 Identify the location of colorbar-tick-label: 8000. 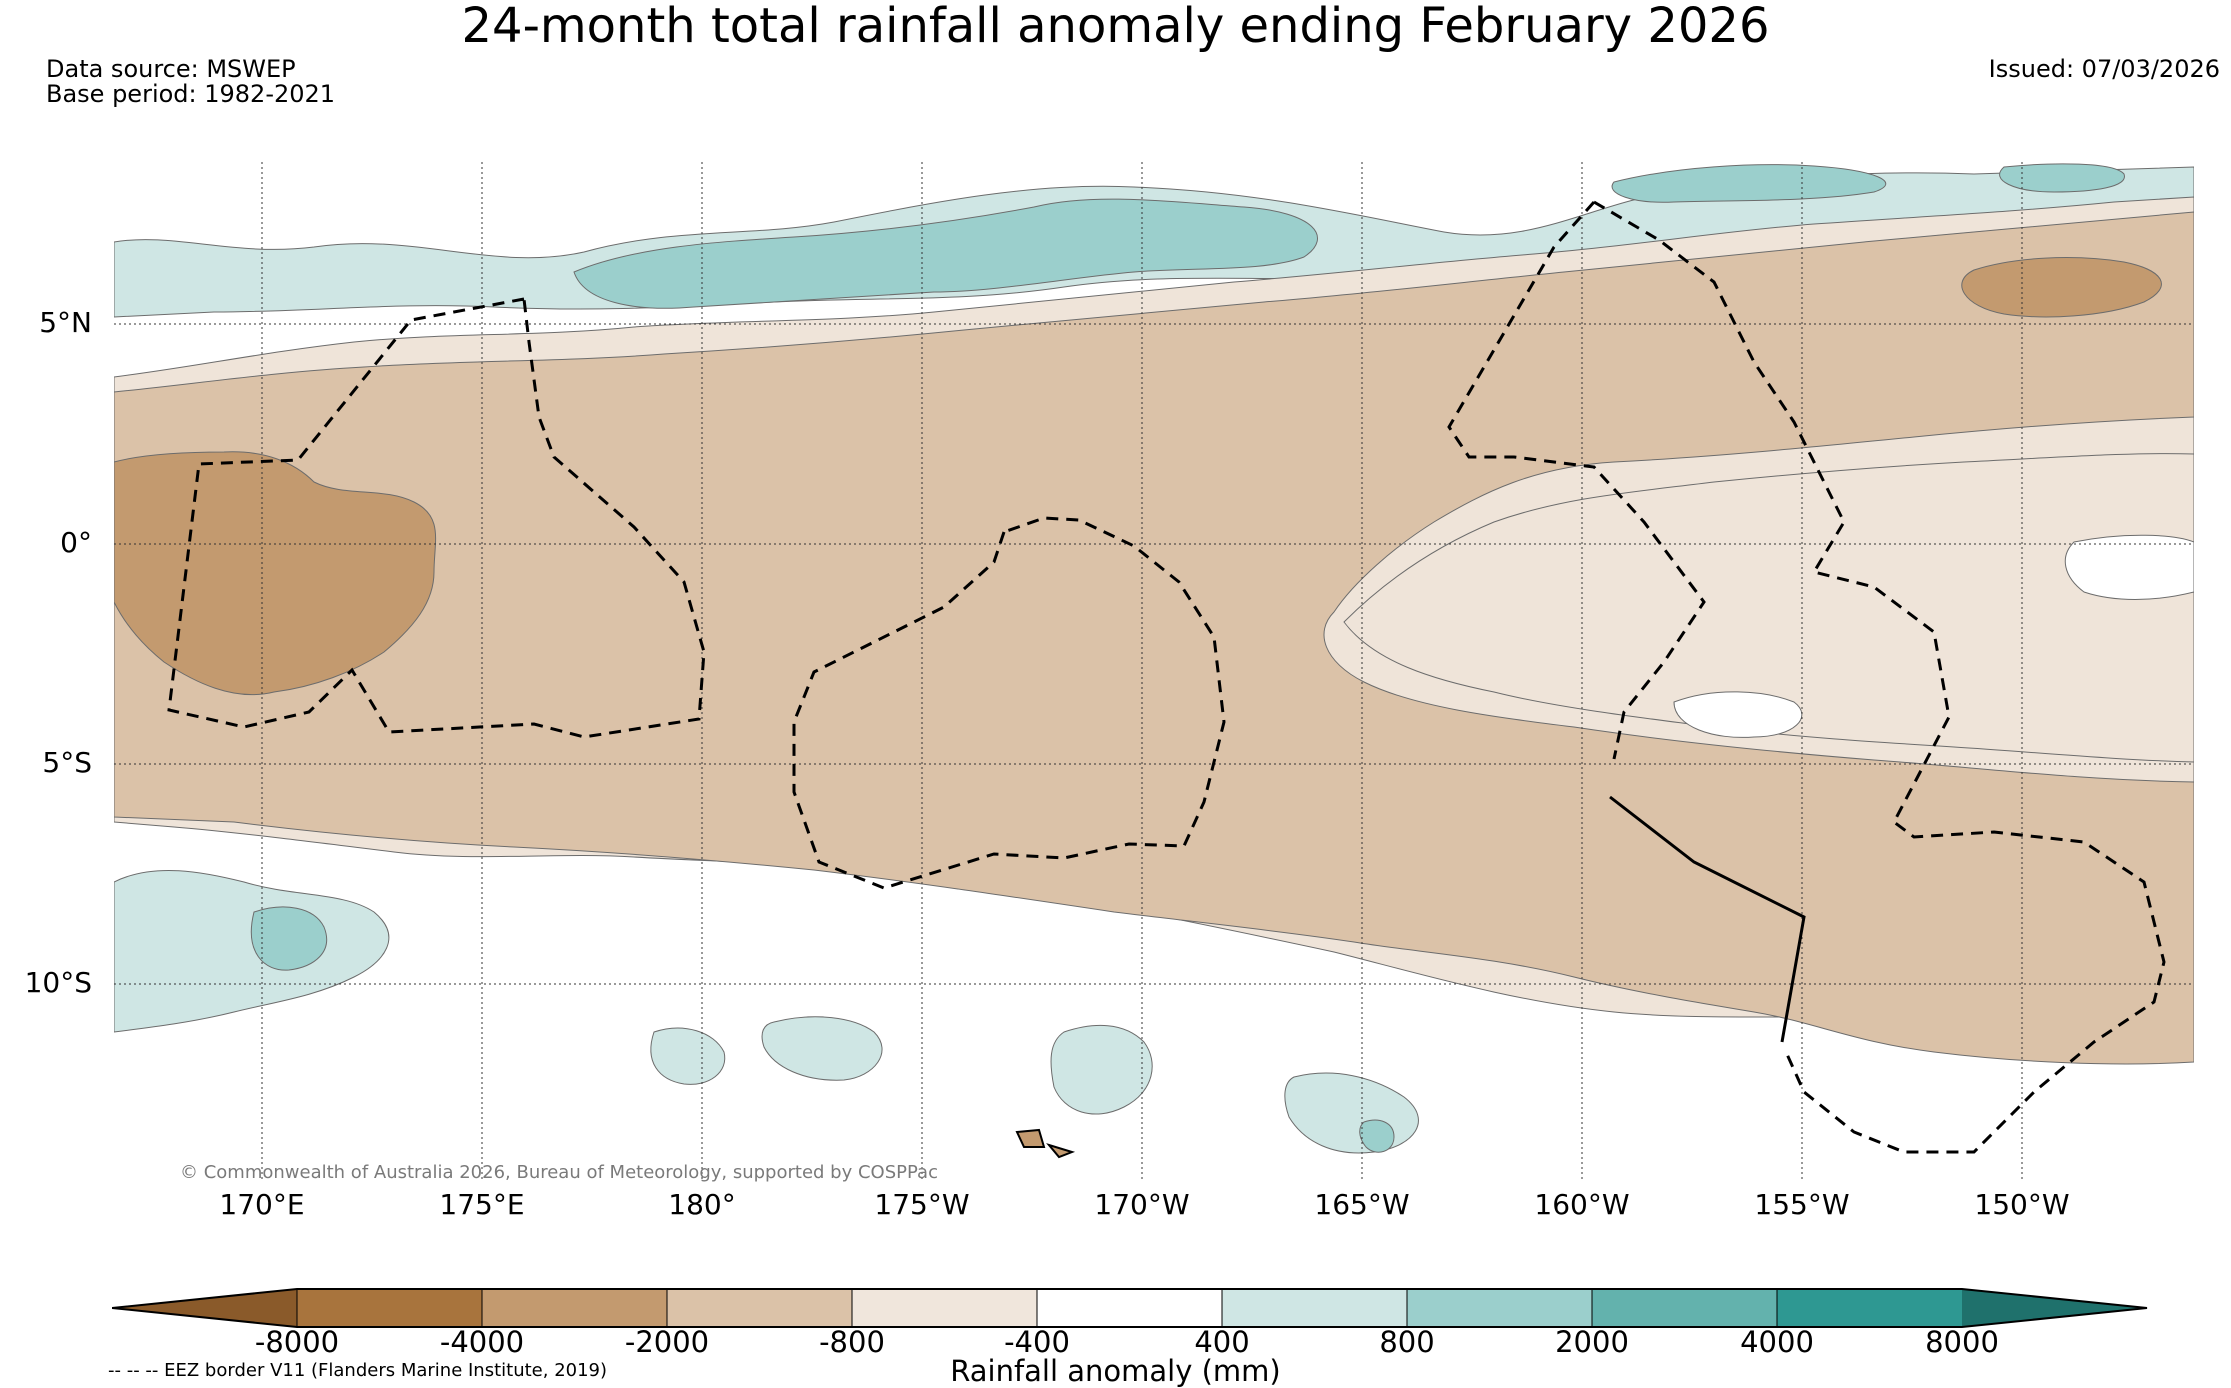
(1962, 1342).